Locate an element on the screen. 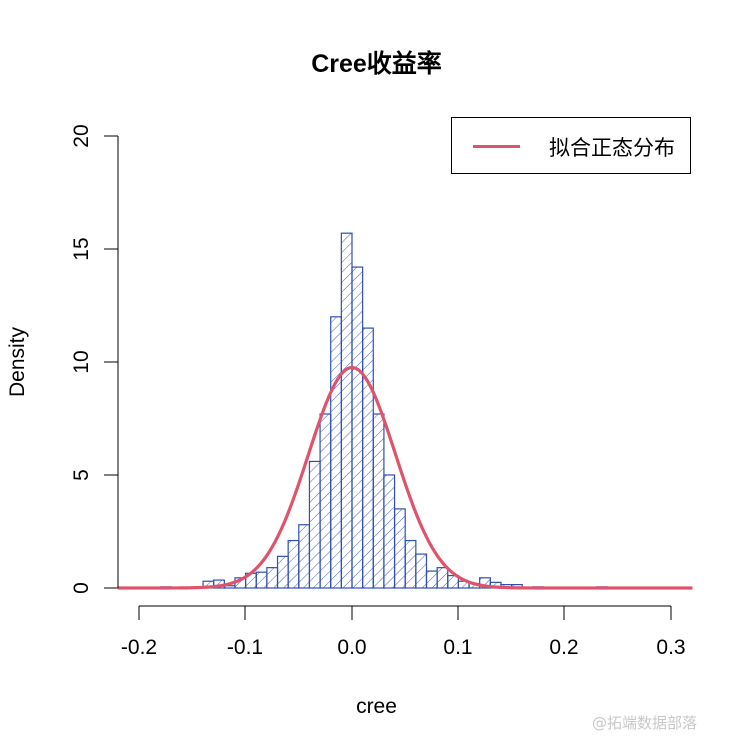 The height and width of the screenshot is (753, 753). legend: 拟合正态分布 is located at coordinates (571, 145).